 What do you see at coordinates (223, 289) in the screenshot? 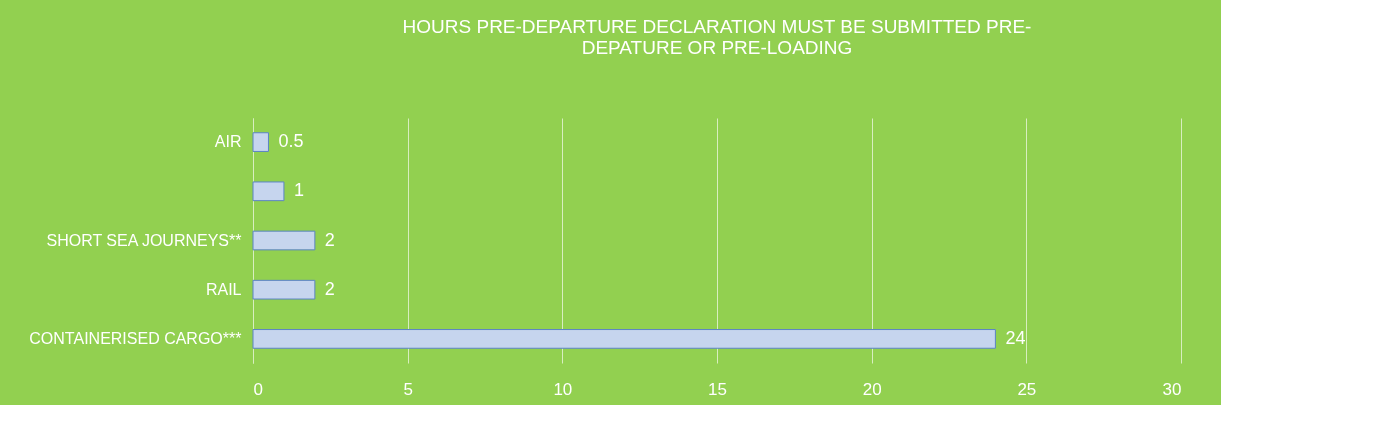
I see `y-tick-label: RAIL` at bounding box center [223, 289].